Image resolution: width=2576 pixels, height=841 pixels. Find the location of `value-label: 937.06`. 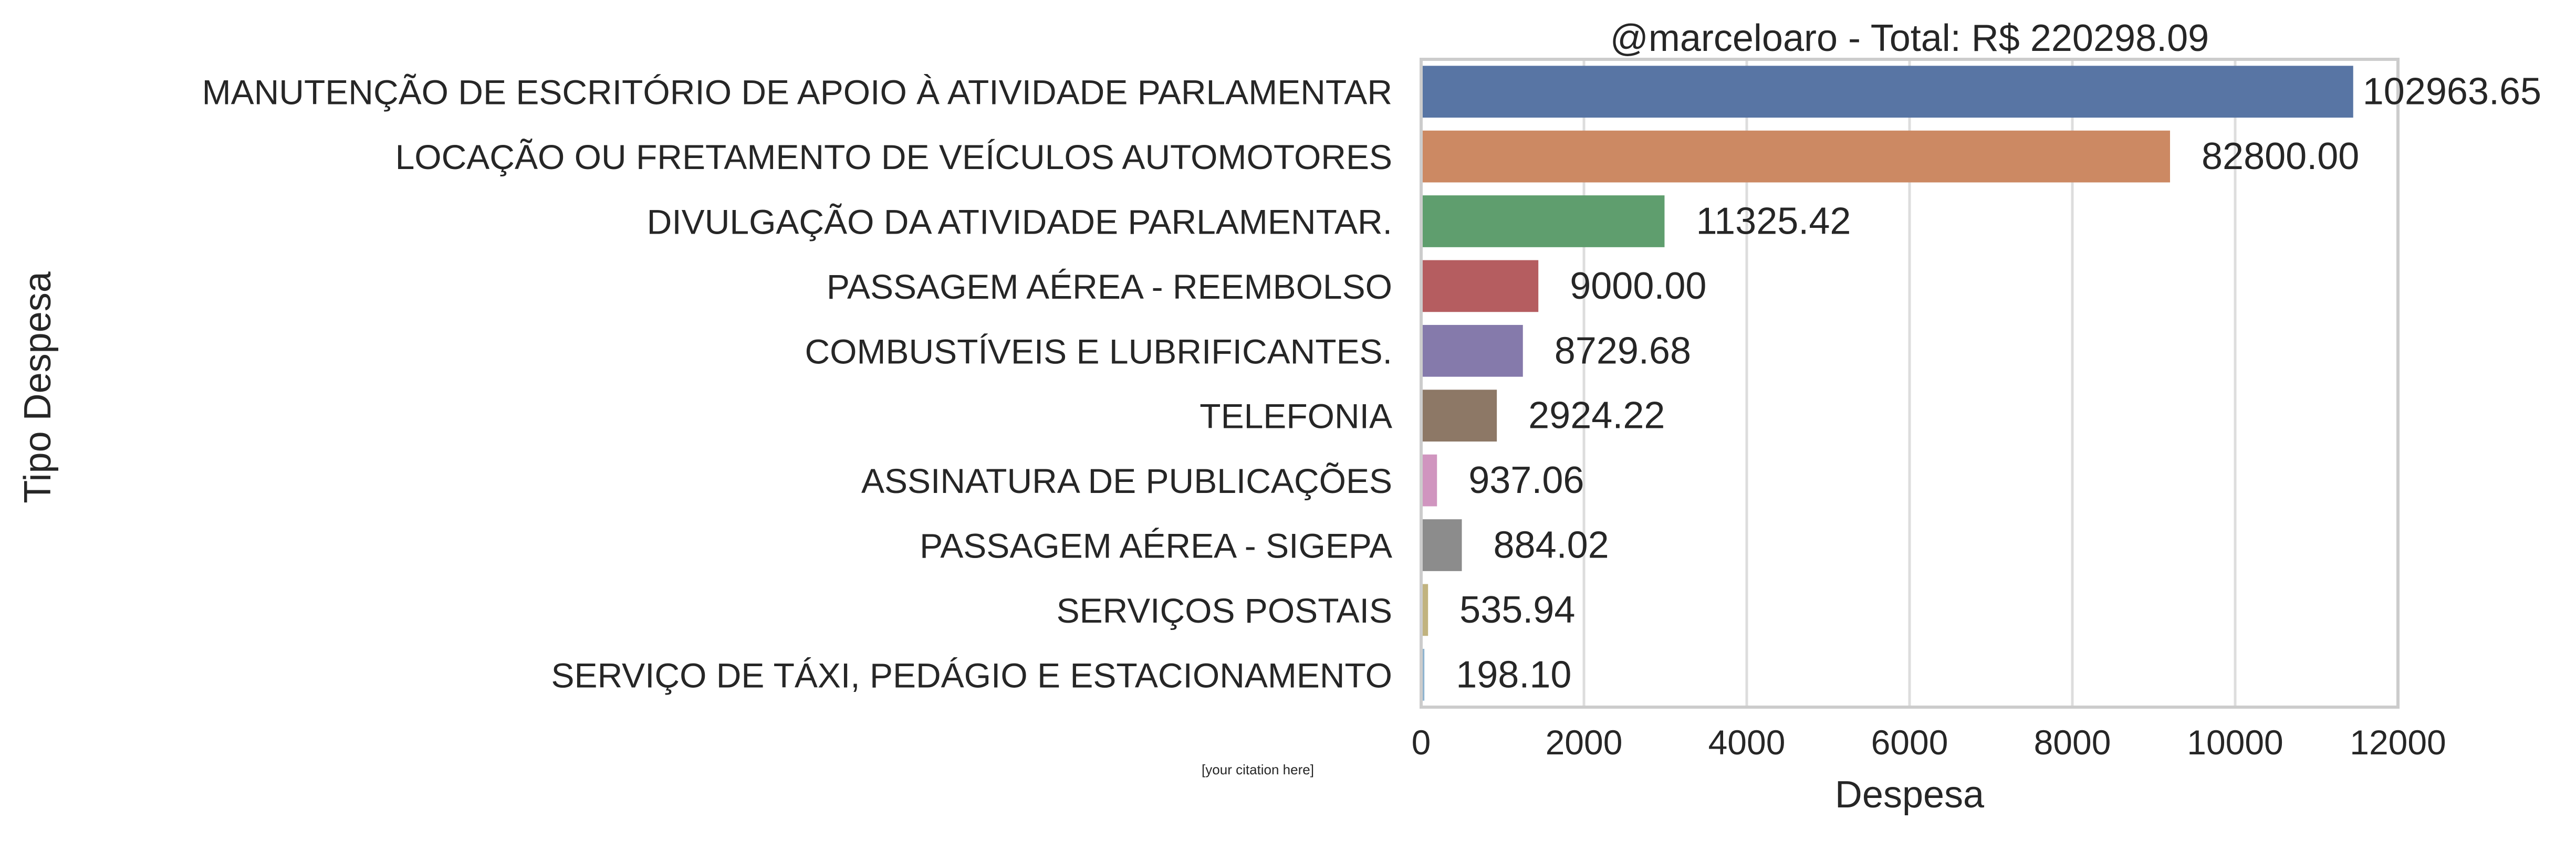

value-label: 937.06 is located at coordinates (1526, 480).